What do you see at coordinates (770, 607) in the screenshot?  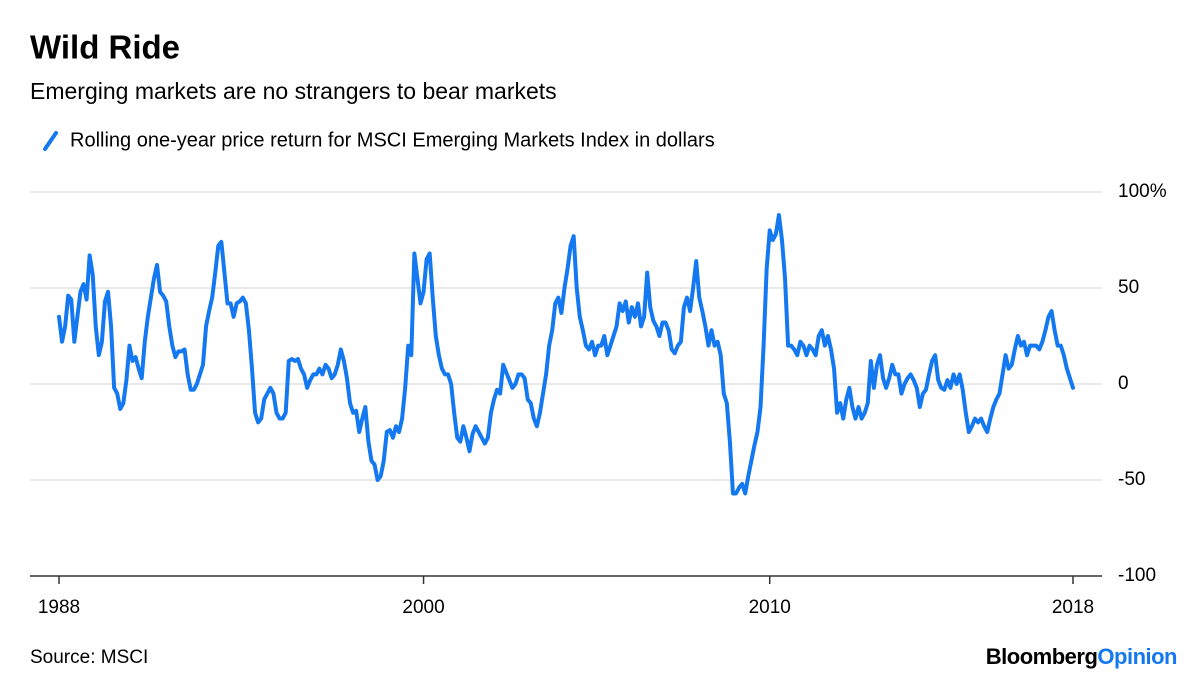 I see `x-tick-label: 2010` at bounding box center [770, 607].